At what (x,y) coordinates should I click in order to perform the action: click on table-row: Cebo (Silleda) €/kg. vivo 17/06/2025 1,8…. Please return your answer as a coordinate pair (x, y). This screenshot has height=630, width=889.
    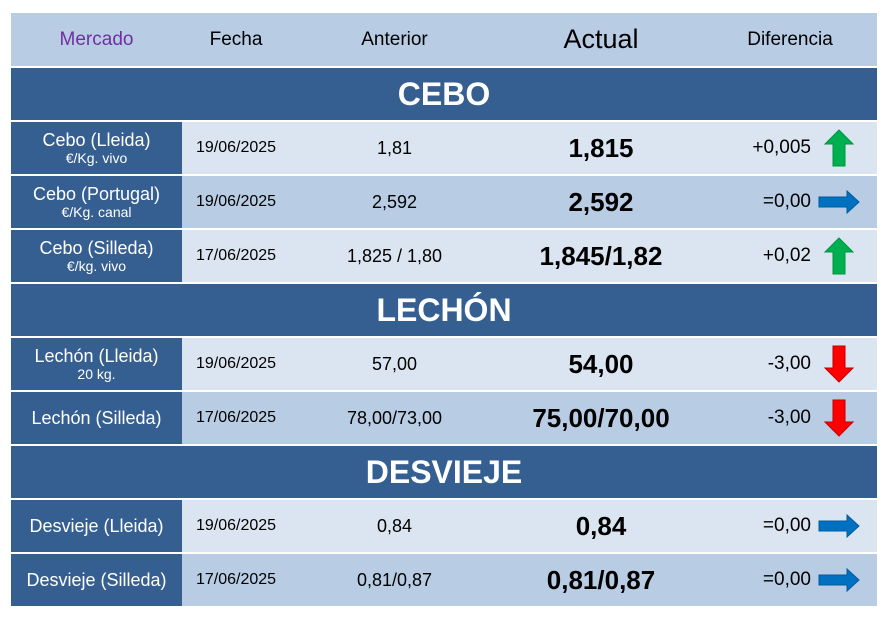
    Looking at the image, I should click on (444, 257).